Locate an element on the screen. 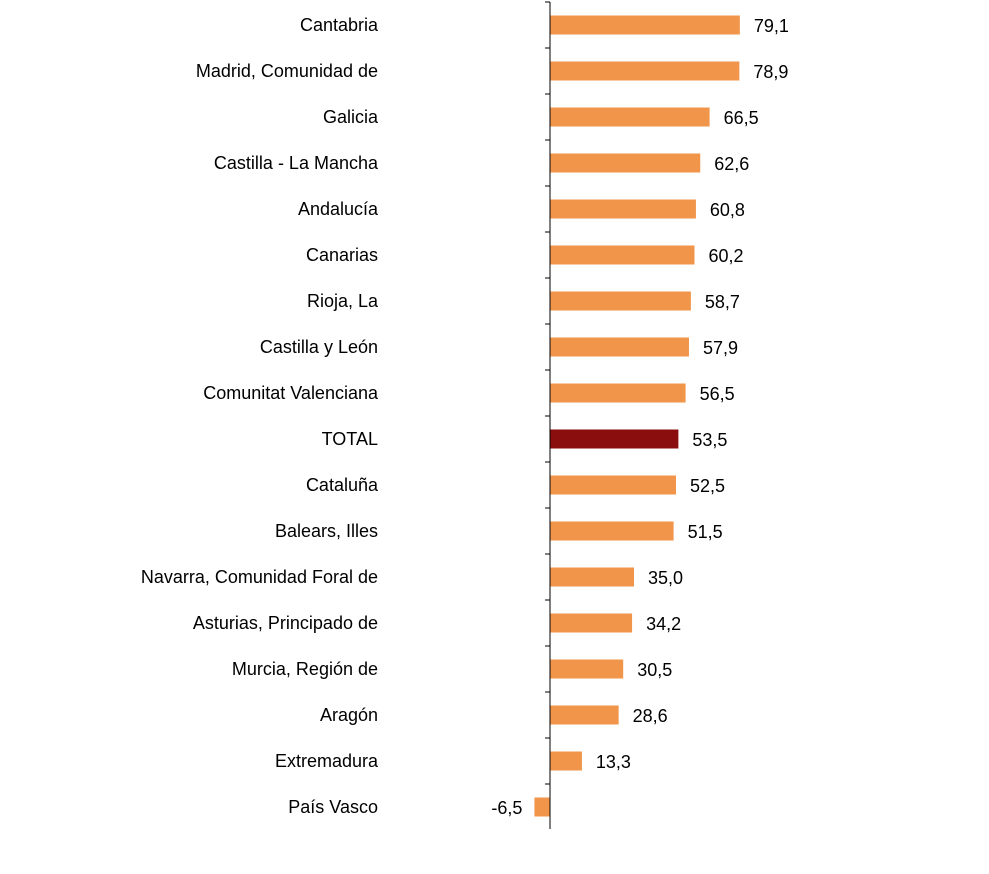 This screenshot has height=874, width=989. category-label-navarra-comunidad-foral-de: Navarra, Comunidad Foral de is located at coordinates (259, 577).